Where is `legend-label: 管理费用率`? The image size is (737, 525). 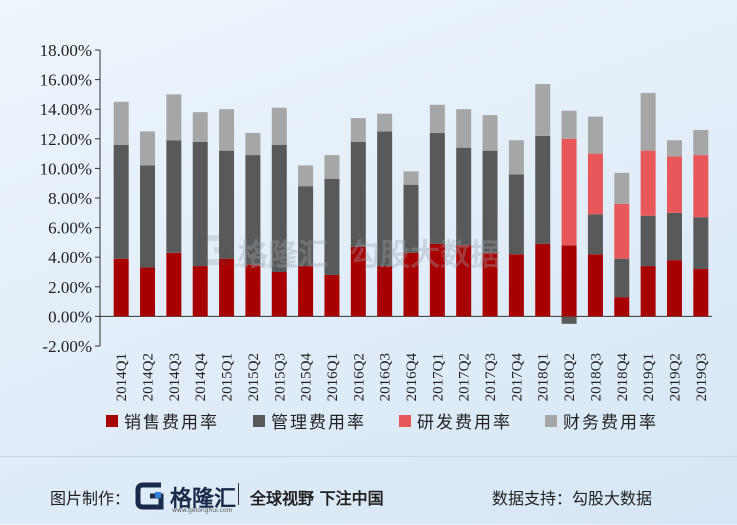
legend-label: 管理费用率 is located at coordinates (318, 423).